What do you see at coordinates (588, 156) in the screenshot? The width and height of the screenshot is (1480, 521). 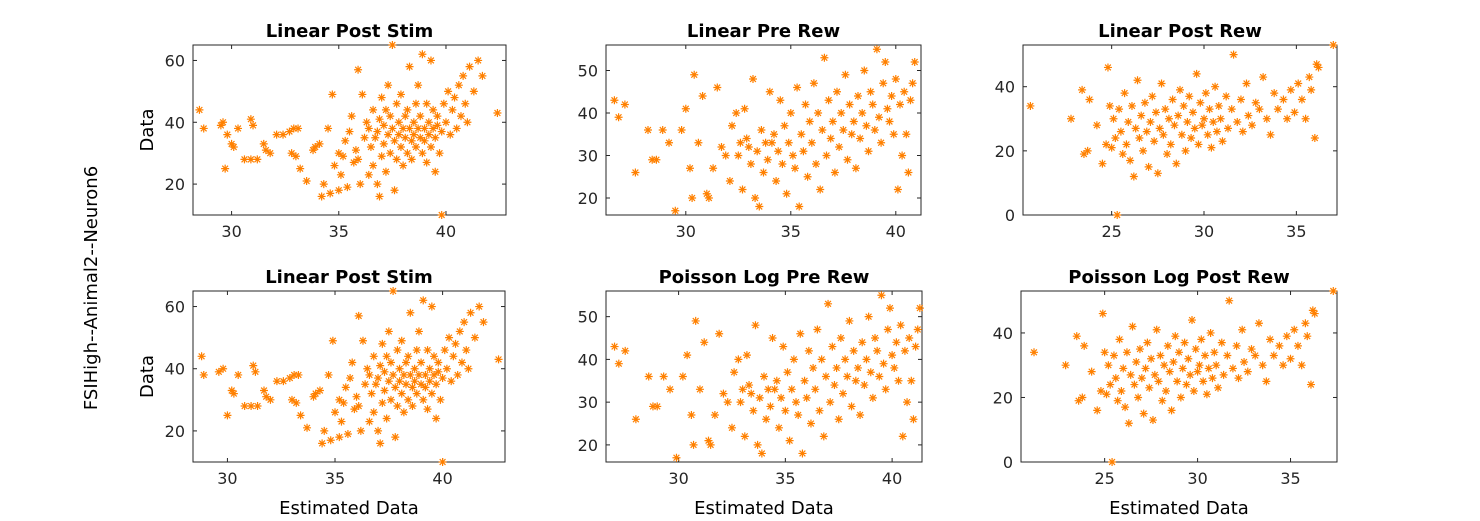 I see `y-tick-label: 30` at bounding box center [588, 156].